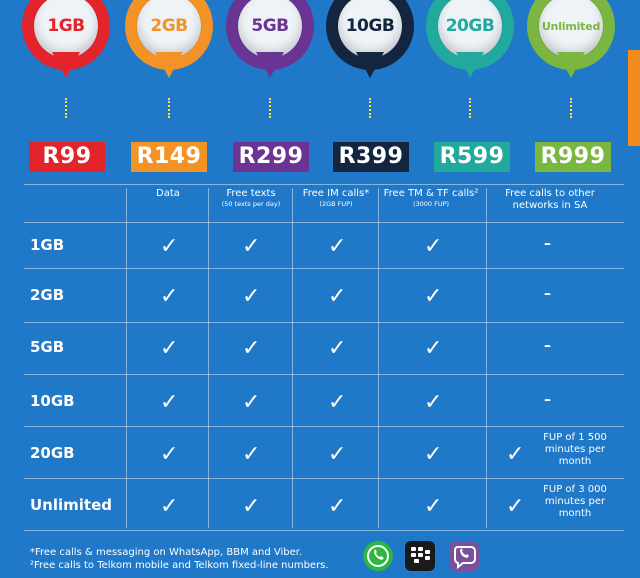 The height and width of the screenshot is (578, 640). Describe the element at coordinates (547, 400) in the screenshot. I see `no-other-network-calls-10gb: –` at that location.